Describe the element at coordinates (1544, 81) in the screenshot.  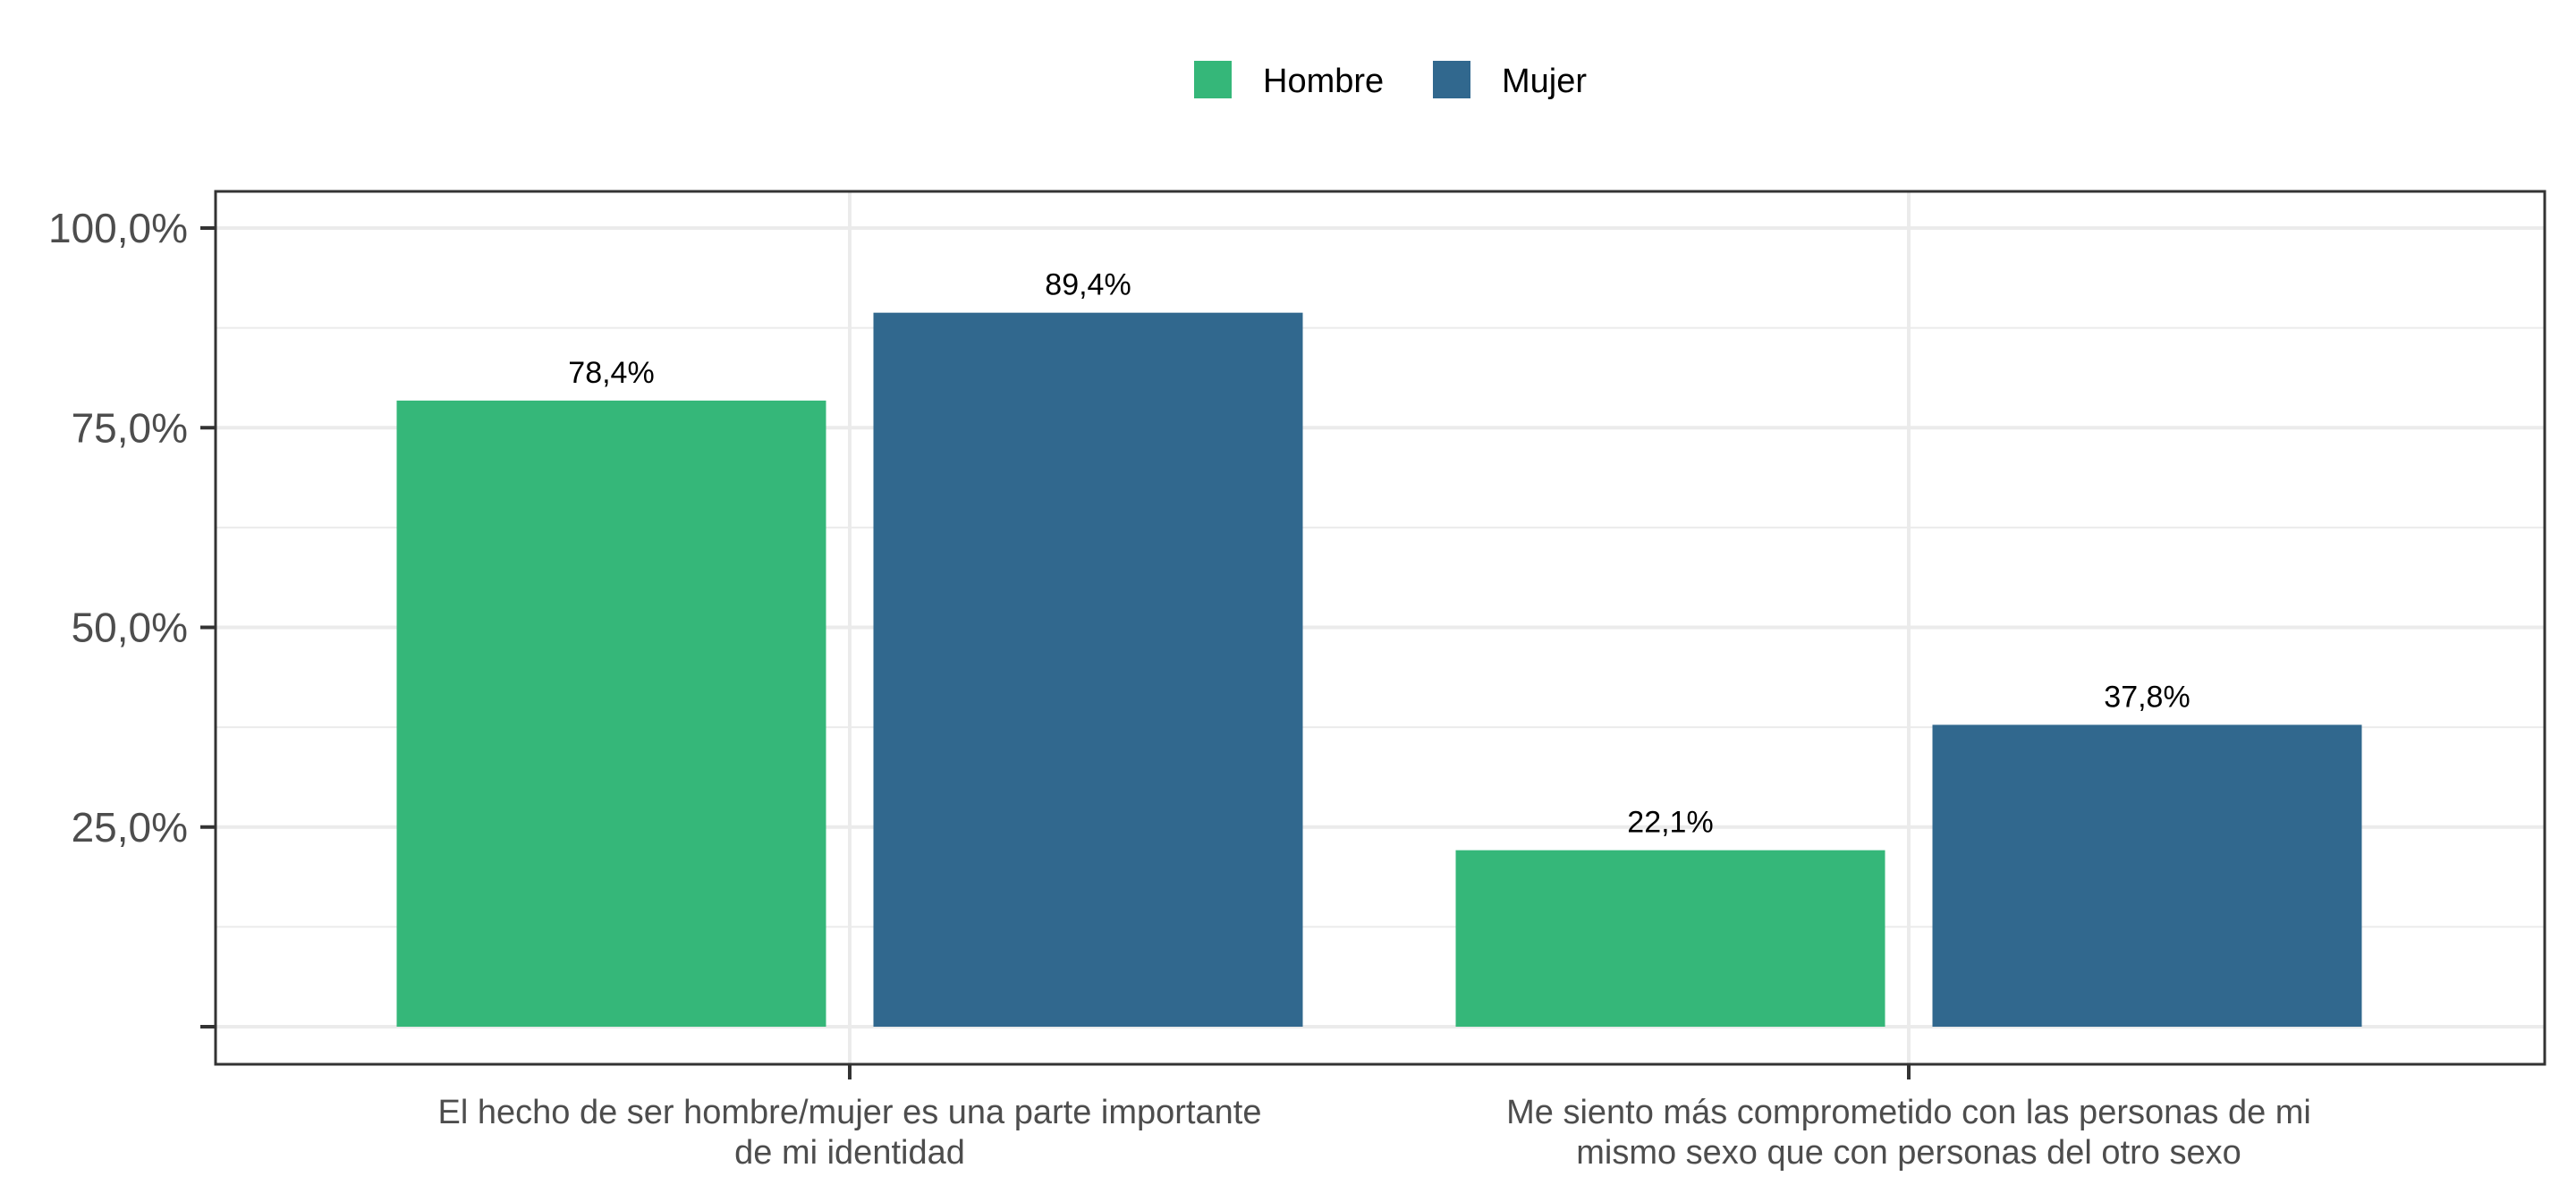
I see `legend-label-mujer: Mujer` at that location.